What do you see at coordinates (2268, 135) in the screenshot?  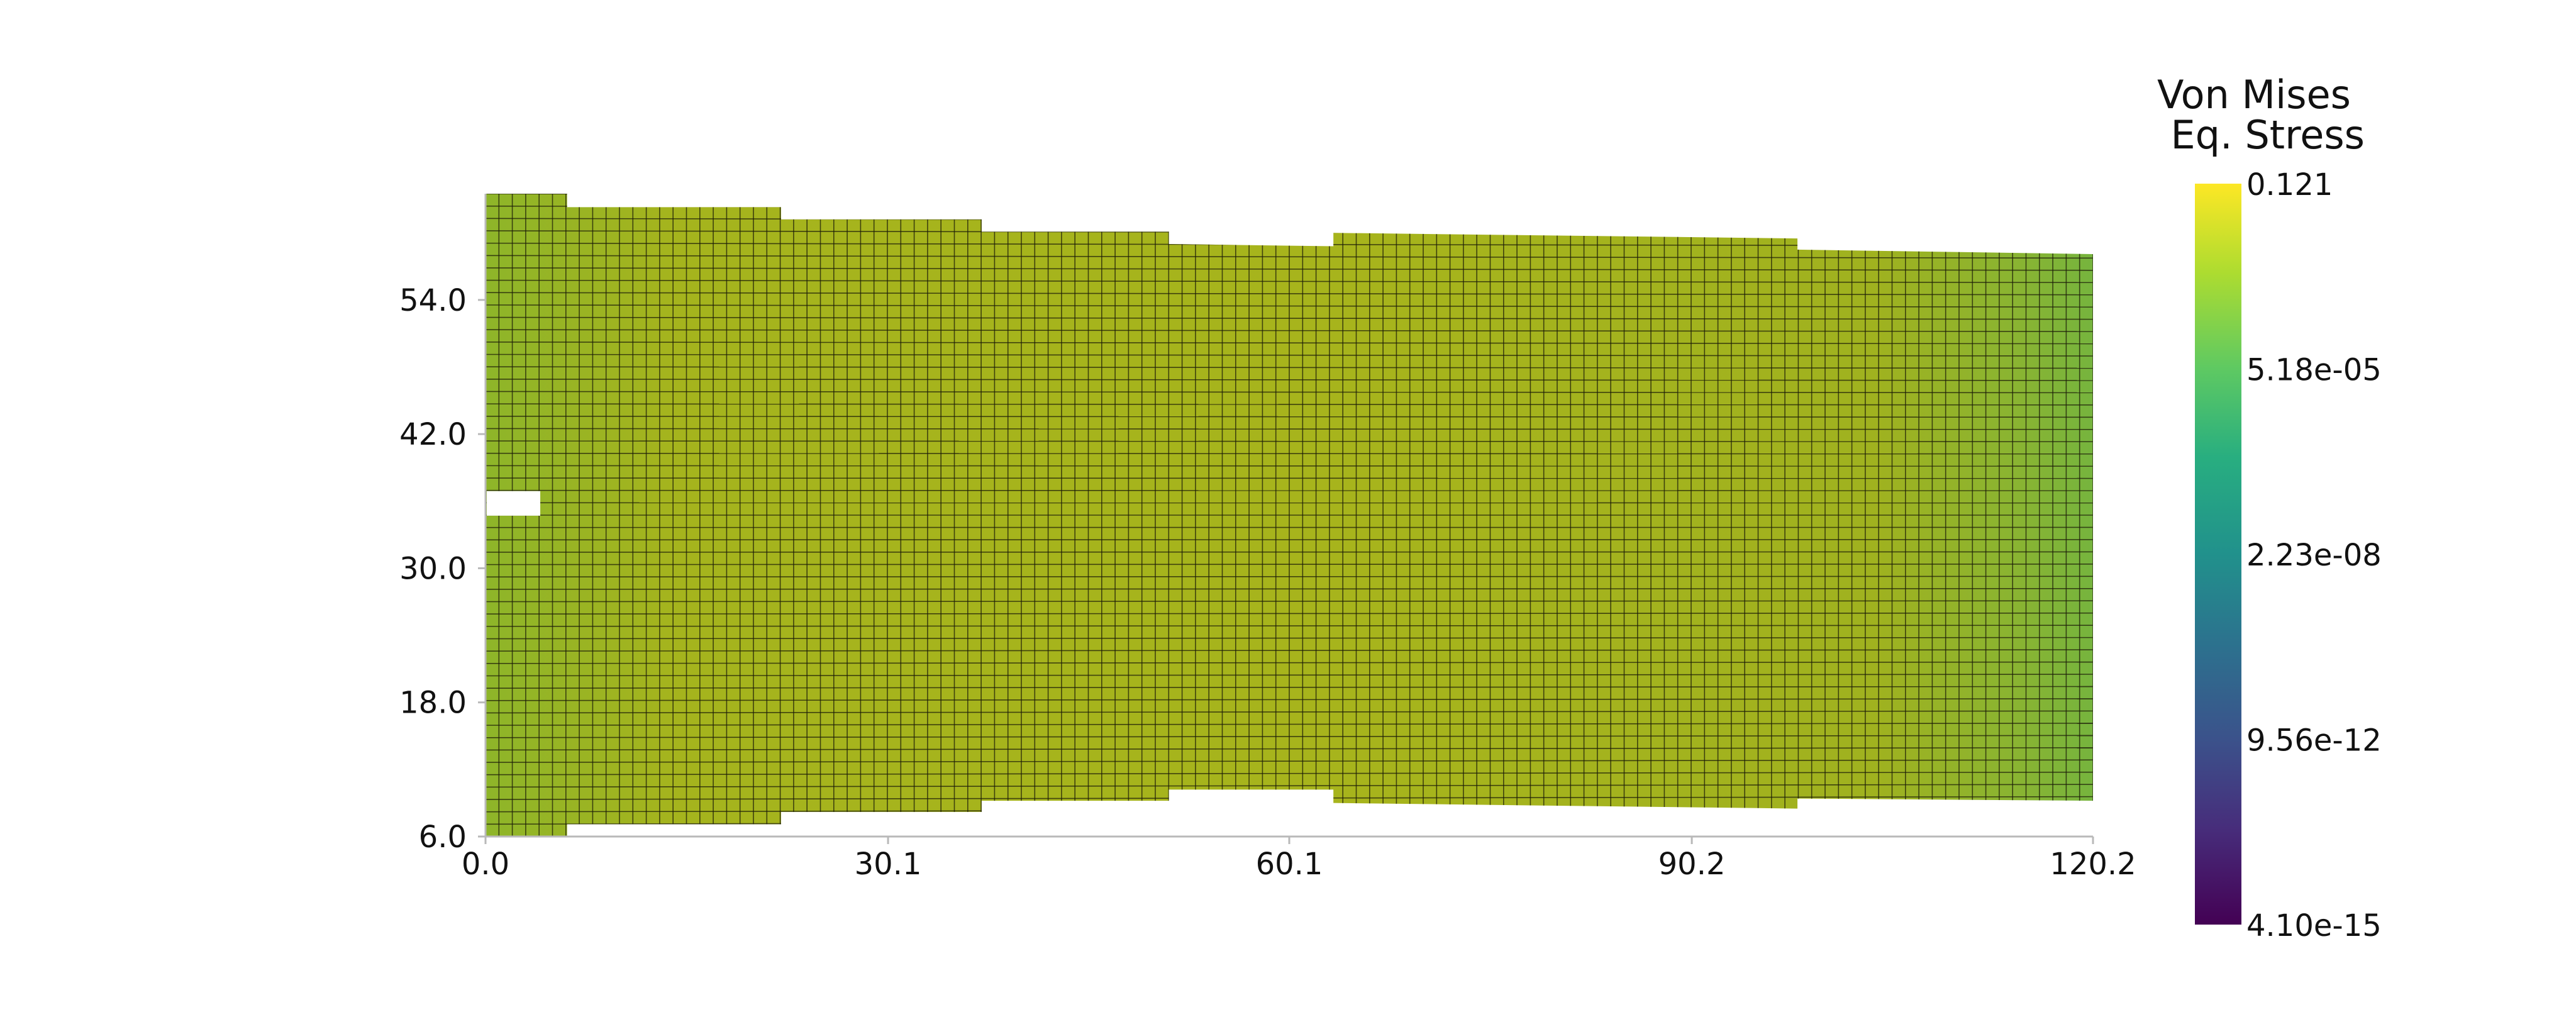 I see `colorbar-title-line-2: Eq. Stress` at bounding box center [2268, 135].